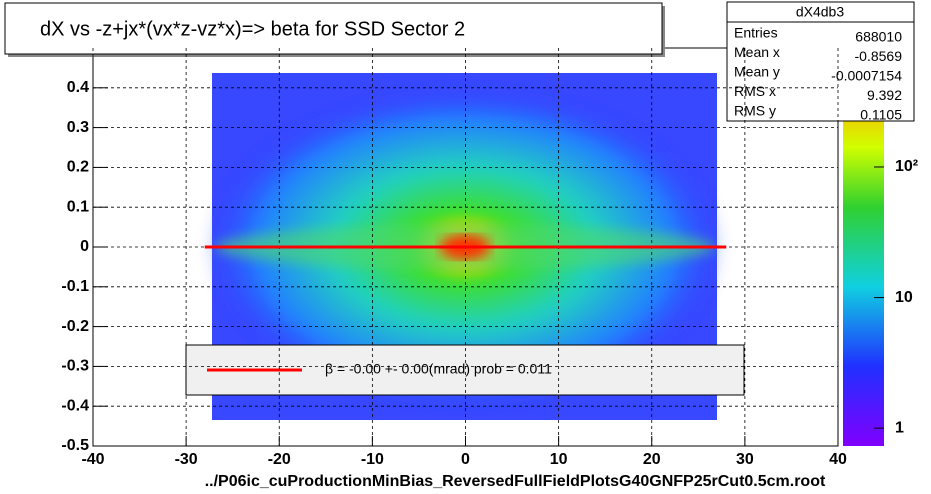  Describe the element at coordinates (75, 326) in the screenshot. I see `y-tick-label: -0.2` at that location.